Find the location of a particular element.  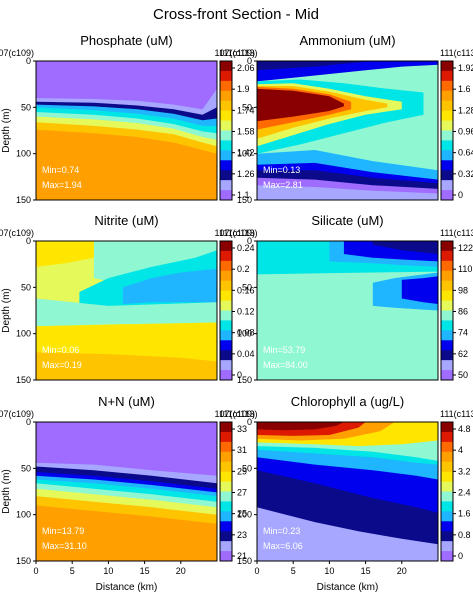

panel-title: Silicate (uM) is located at coordinates (347, 220).